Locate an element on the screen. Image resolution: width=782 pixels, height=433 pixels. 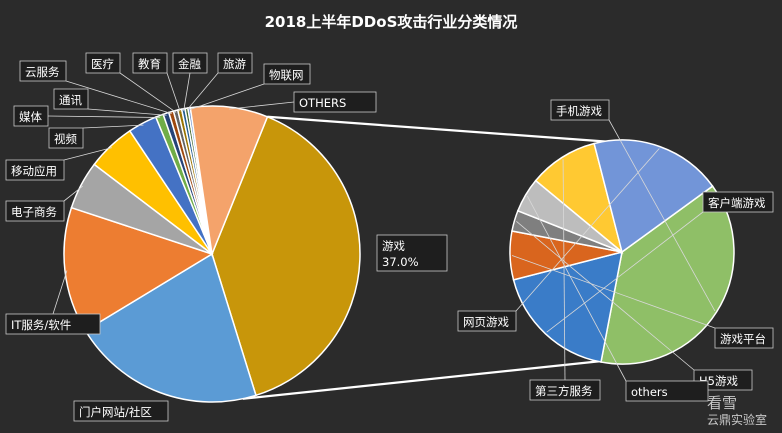
label-text: 媒体 is located at coordinates (30, 117).